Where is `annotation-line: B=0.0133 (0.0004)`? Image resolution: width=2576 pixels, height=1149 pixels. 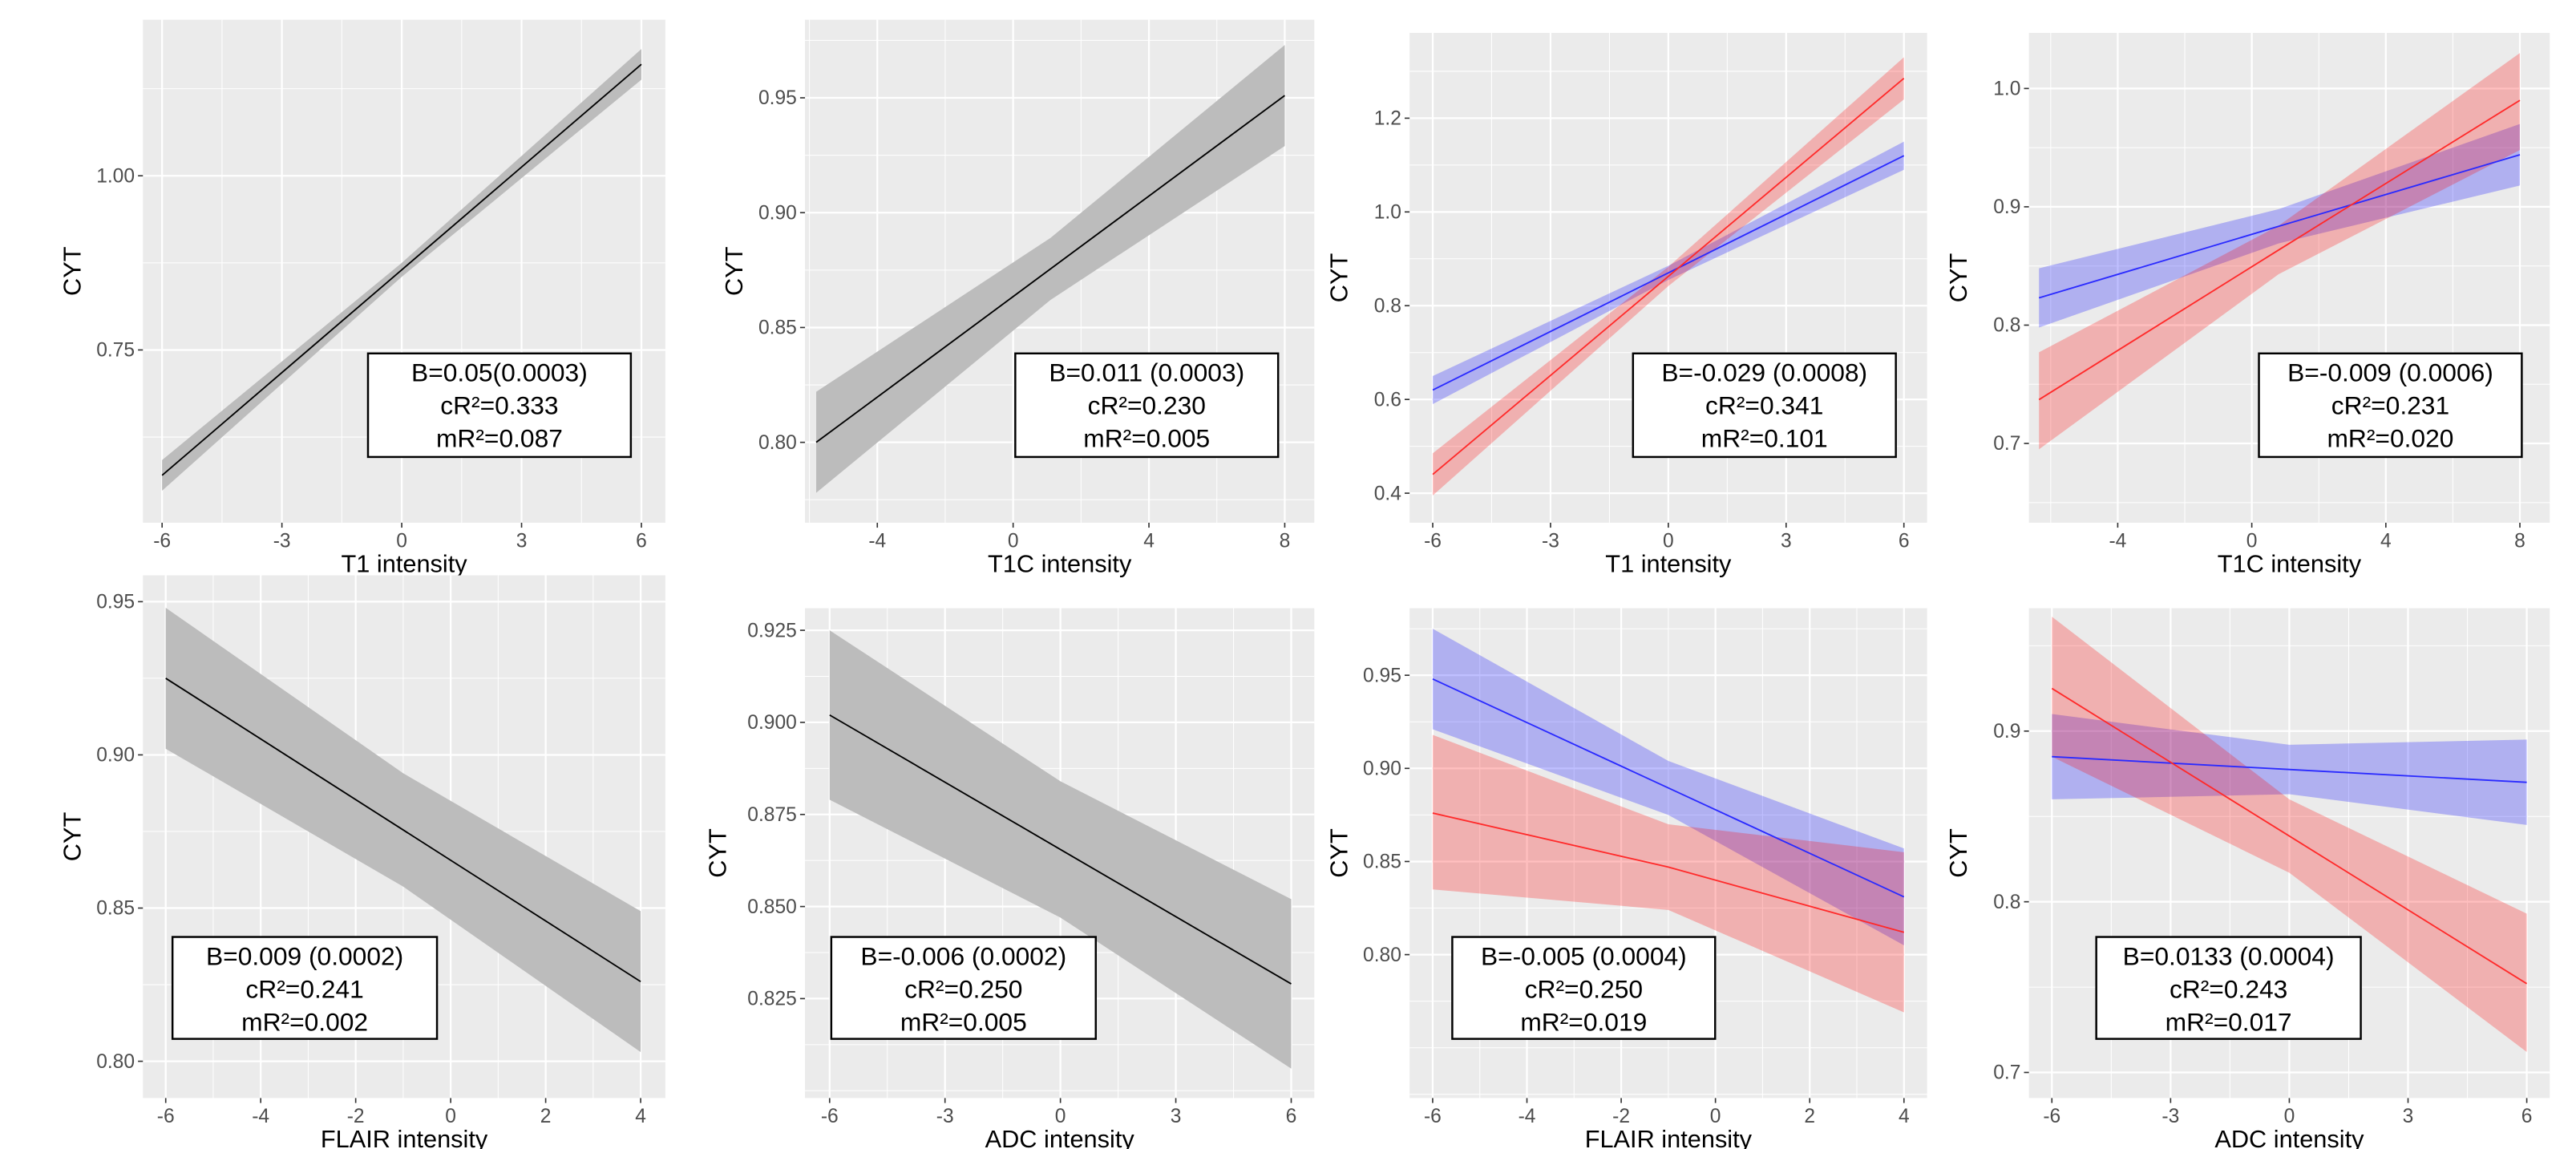
annotation-line: B=0.0133 (0.0004) is located at coordinates (2229, 956).